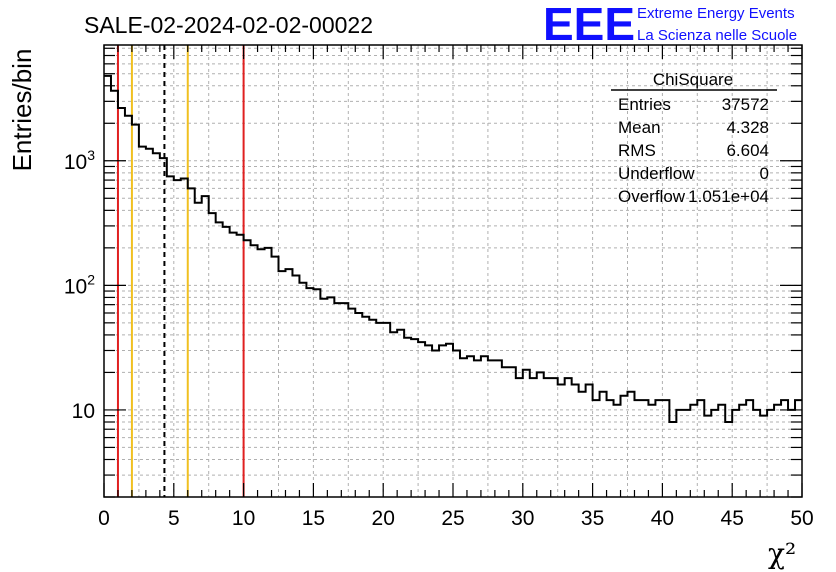 This screenshot has width=836, height=572. I want to click on stats-label: Mean, so click(639, 127).